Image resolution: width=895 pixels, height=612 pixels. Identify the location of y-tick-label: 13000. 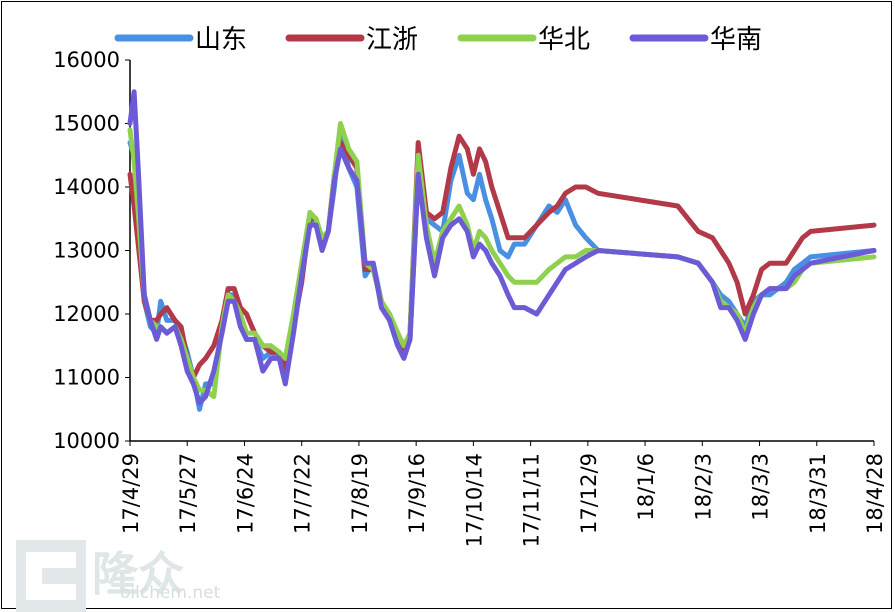
(86, 251).